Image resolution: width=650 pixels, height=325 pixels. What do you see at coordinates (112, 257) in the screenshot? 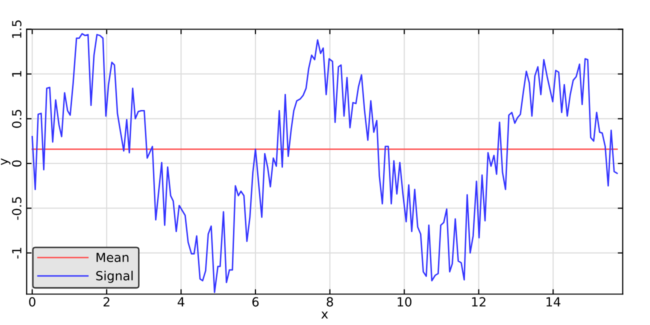
I see `legend-label: Mean` at bounding box center [112, 257].